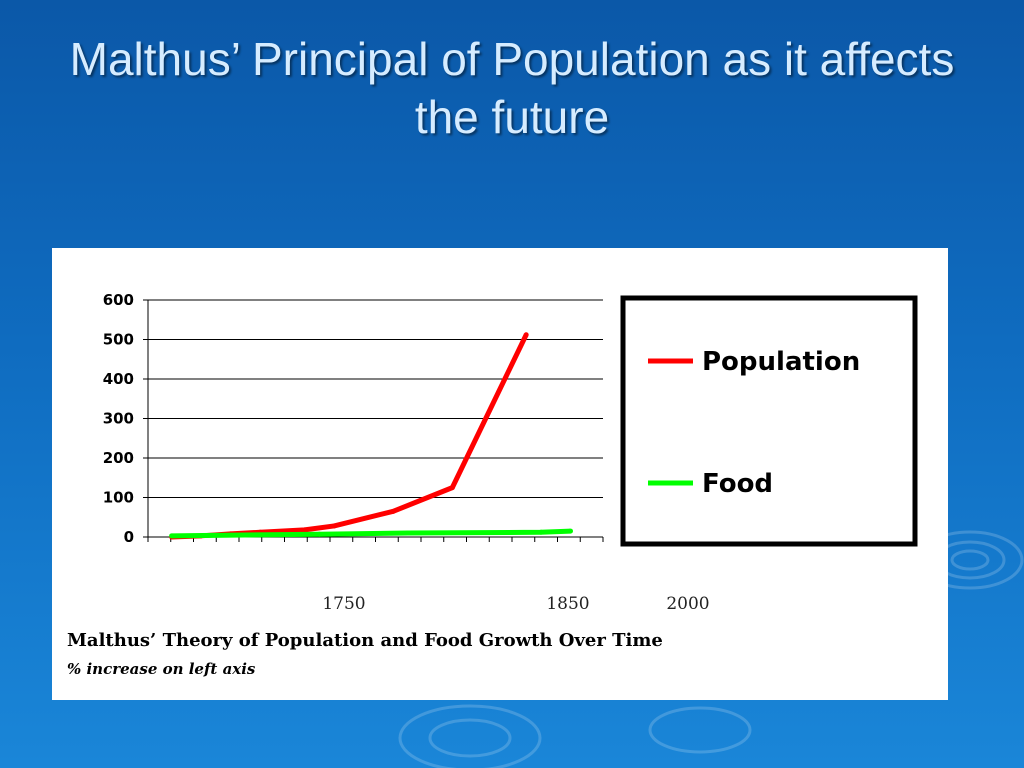 Image resolution: width=1024 pixels, height=768 pixels. Describe the element at coordinates (118, 458) in the screenshot. I see `y-tick-label: 200` at that location.